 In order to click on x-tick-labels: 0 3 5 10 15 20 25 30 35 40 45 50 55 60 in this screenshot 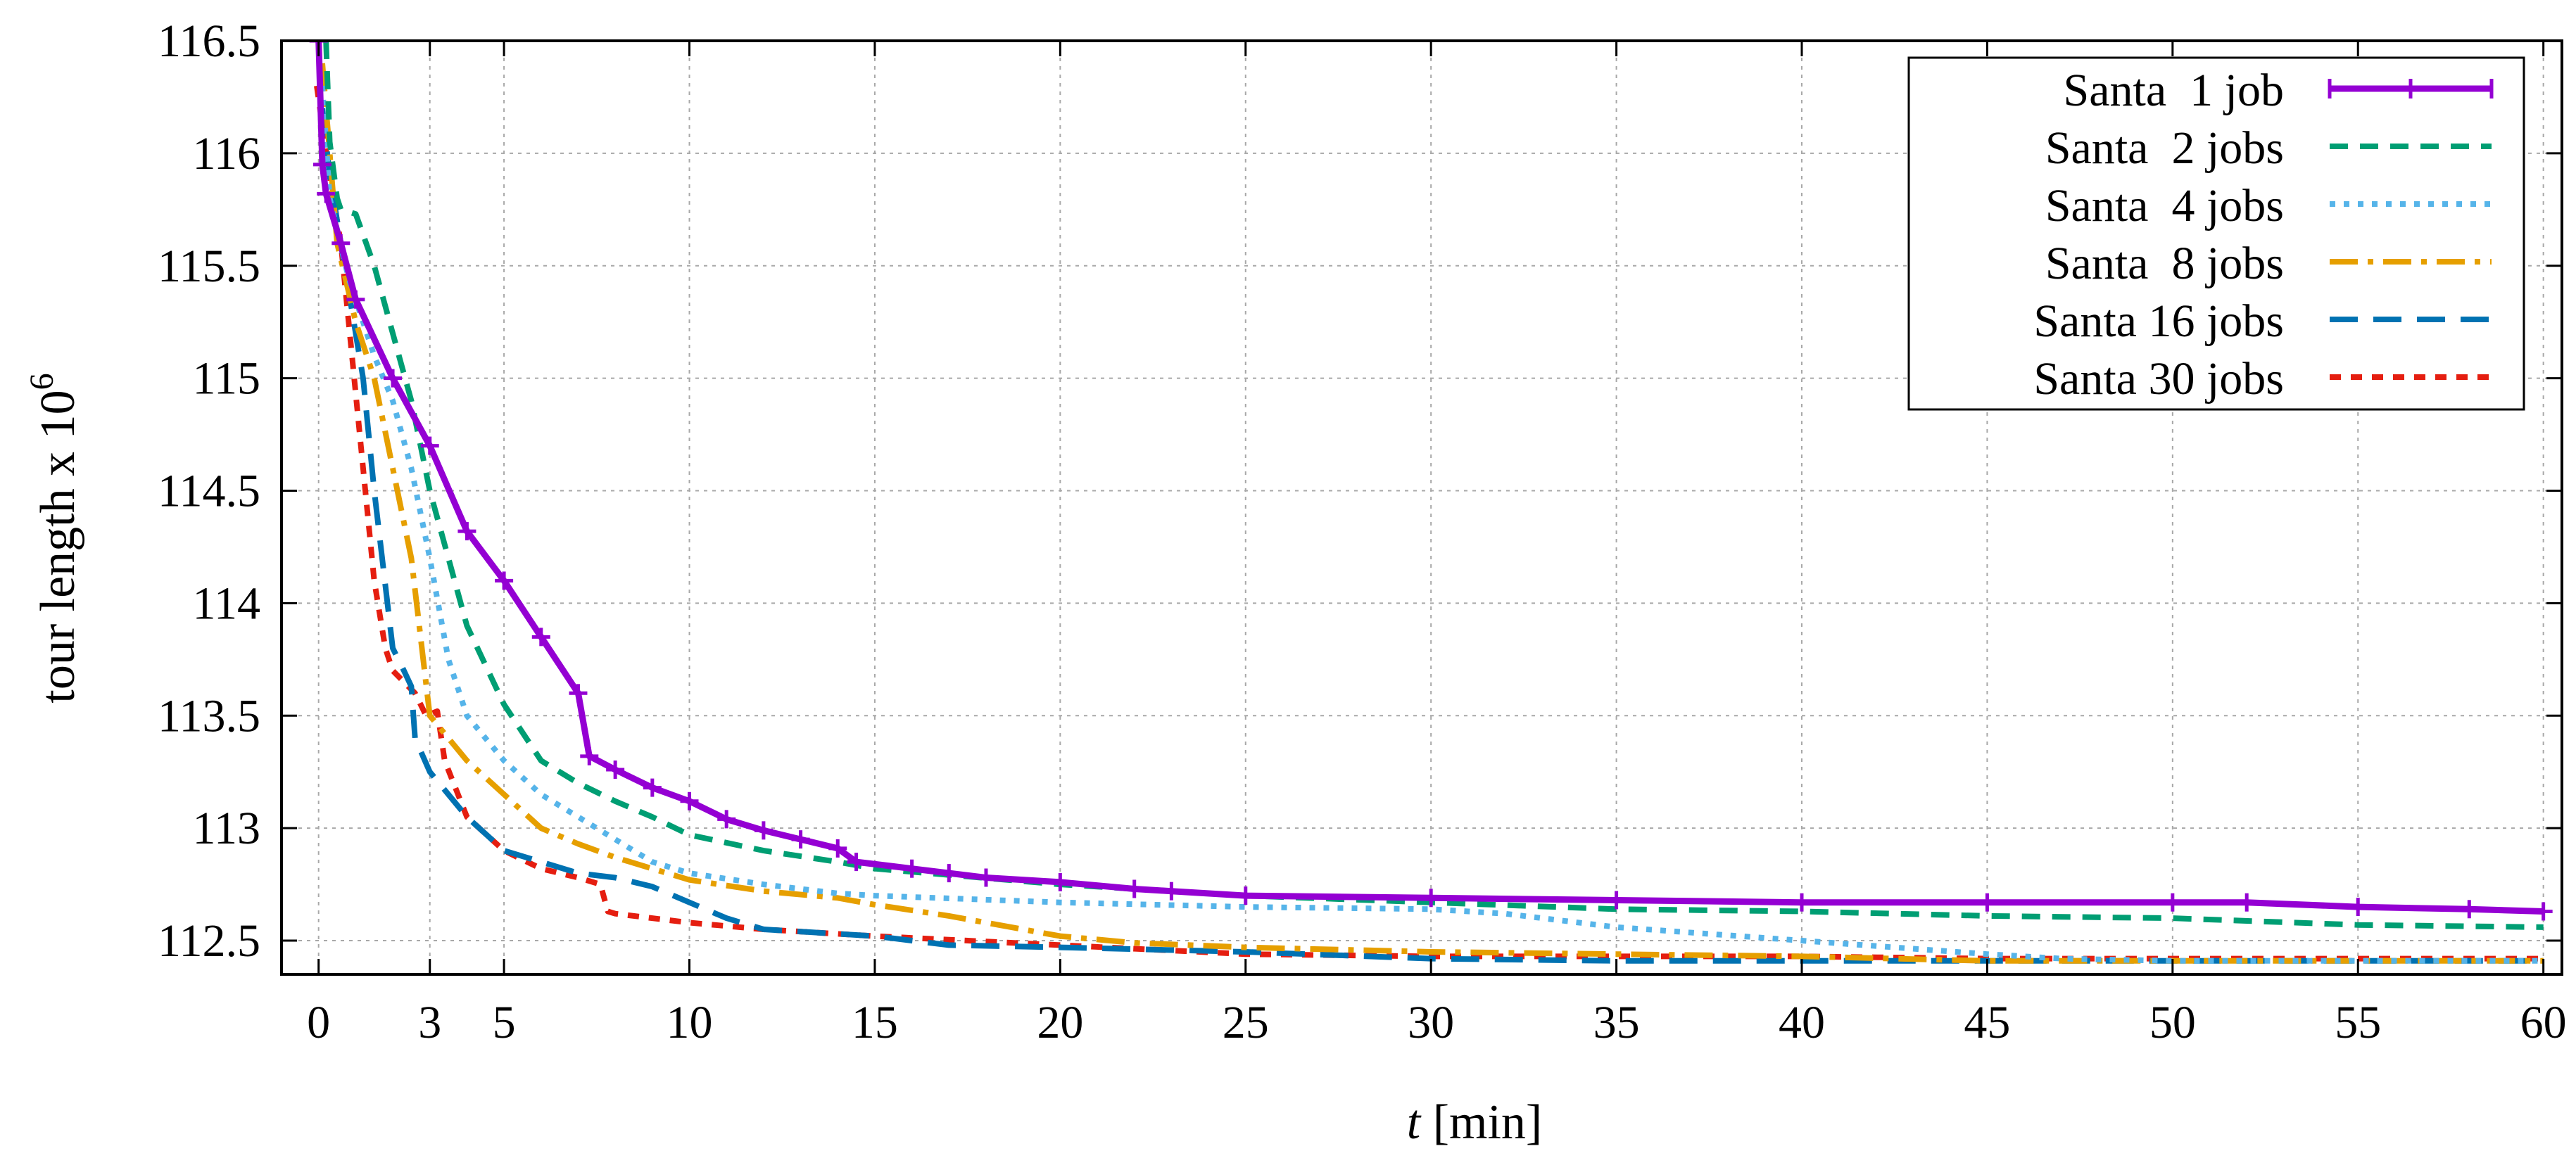, I will do `click(1436, 1022)`.